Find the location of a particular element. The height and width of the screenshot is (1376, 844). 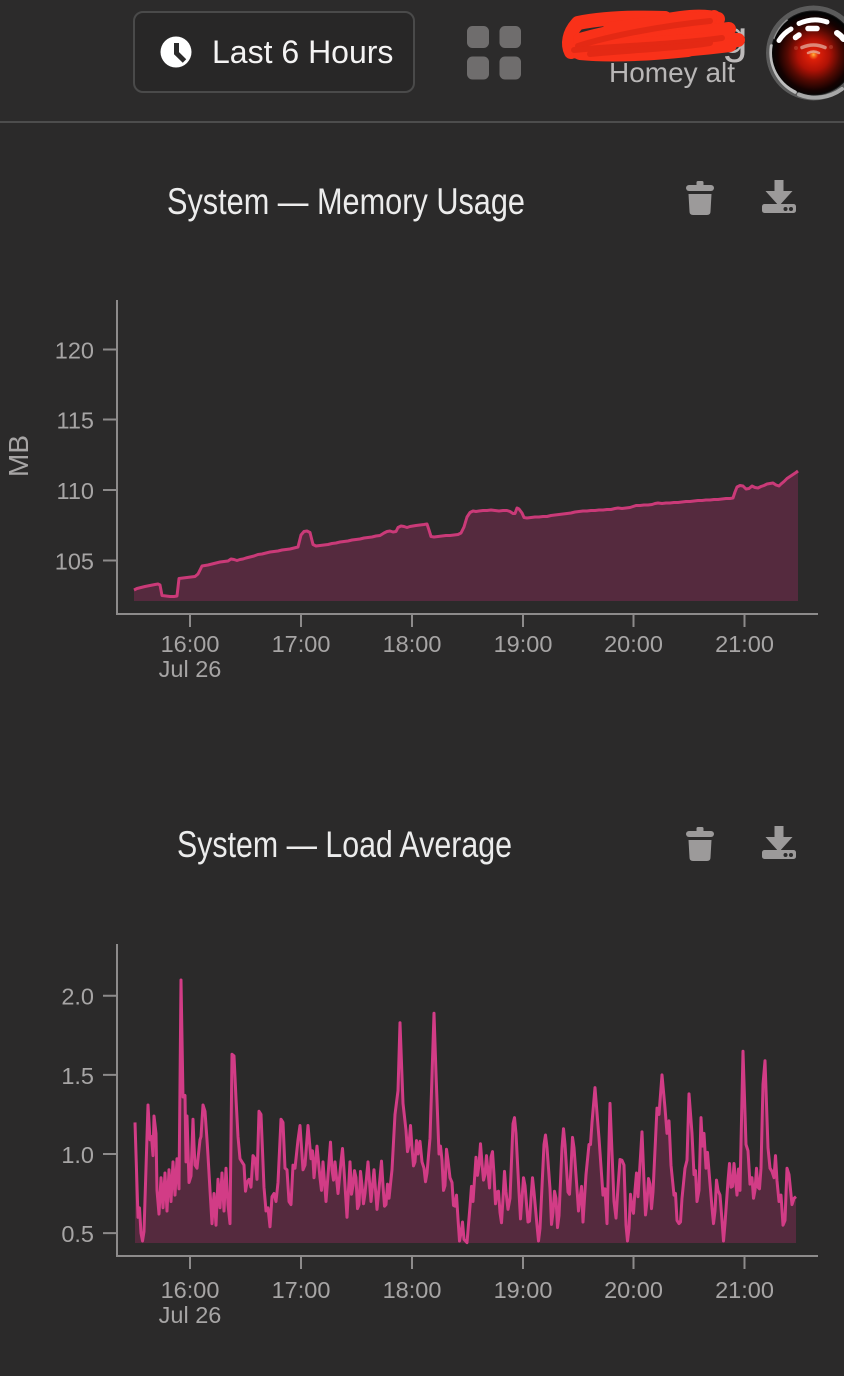

svg-text: System — Load Average is located at coordinates (344, 844).